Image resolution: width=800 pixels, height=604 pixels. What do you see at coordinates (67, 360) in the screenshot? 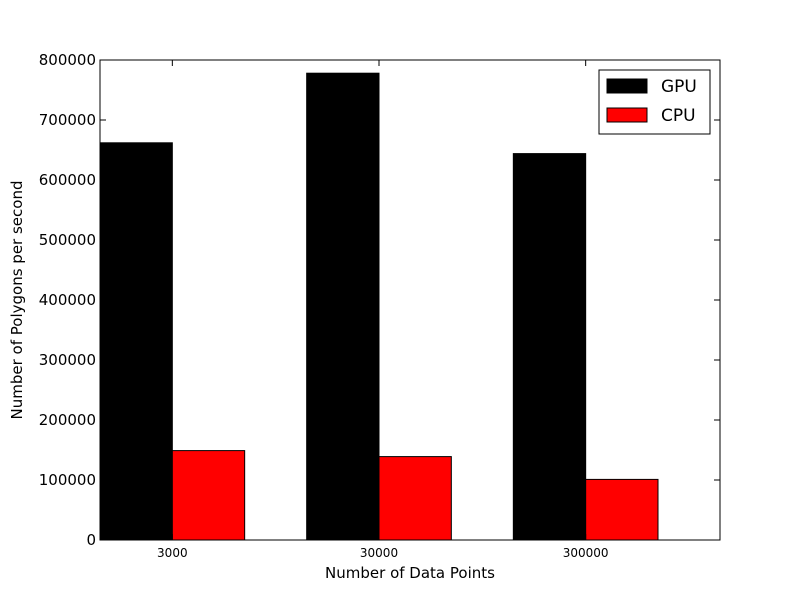
I see `y-tick-label: 300000` at bounding box center [67, 360].